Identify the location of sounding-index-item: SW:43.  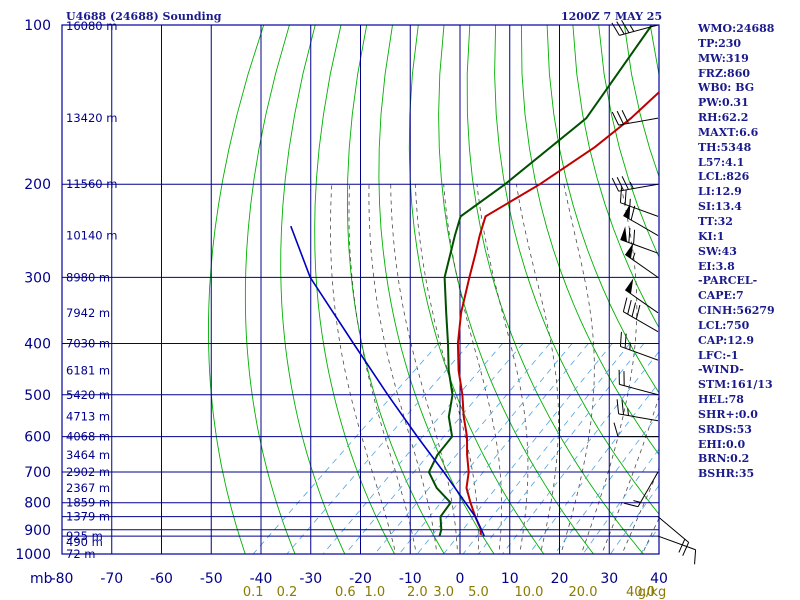
(717, 251).